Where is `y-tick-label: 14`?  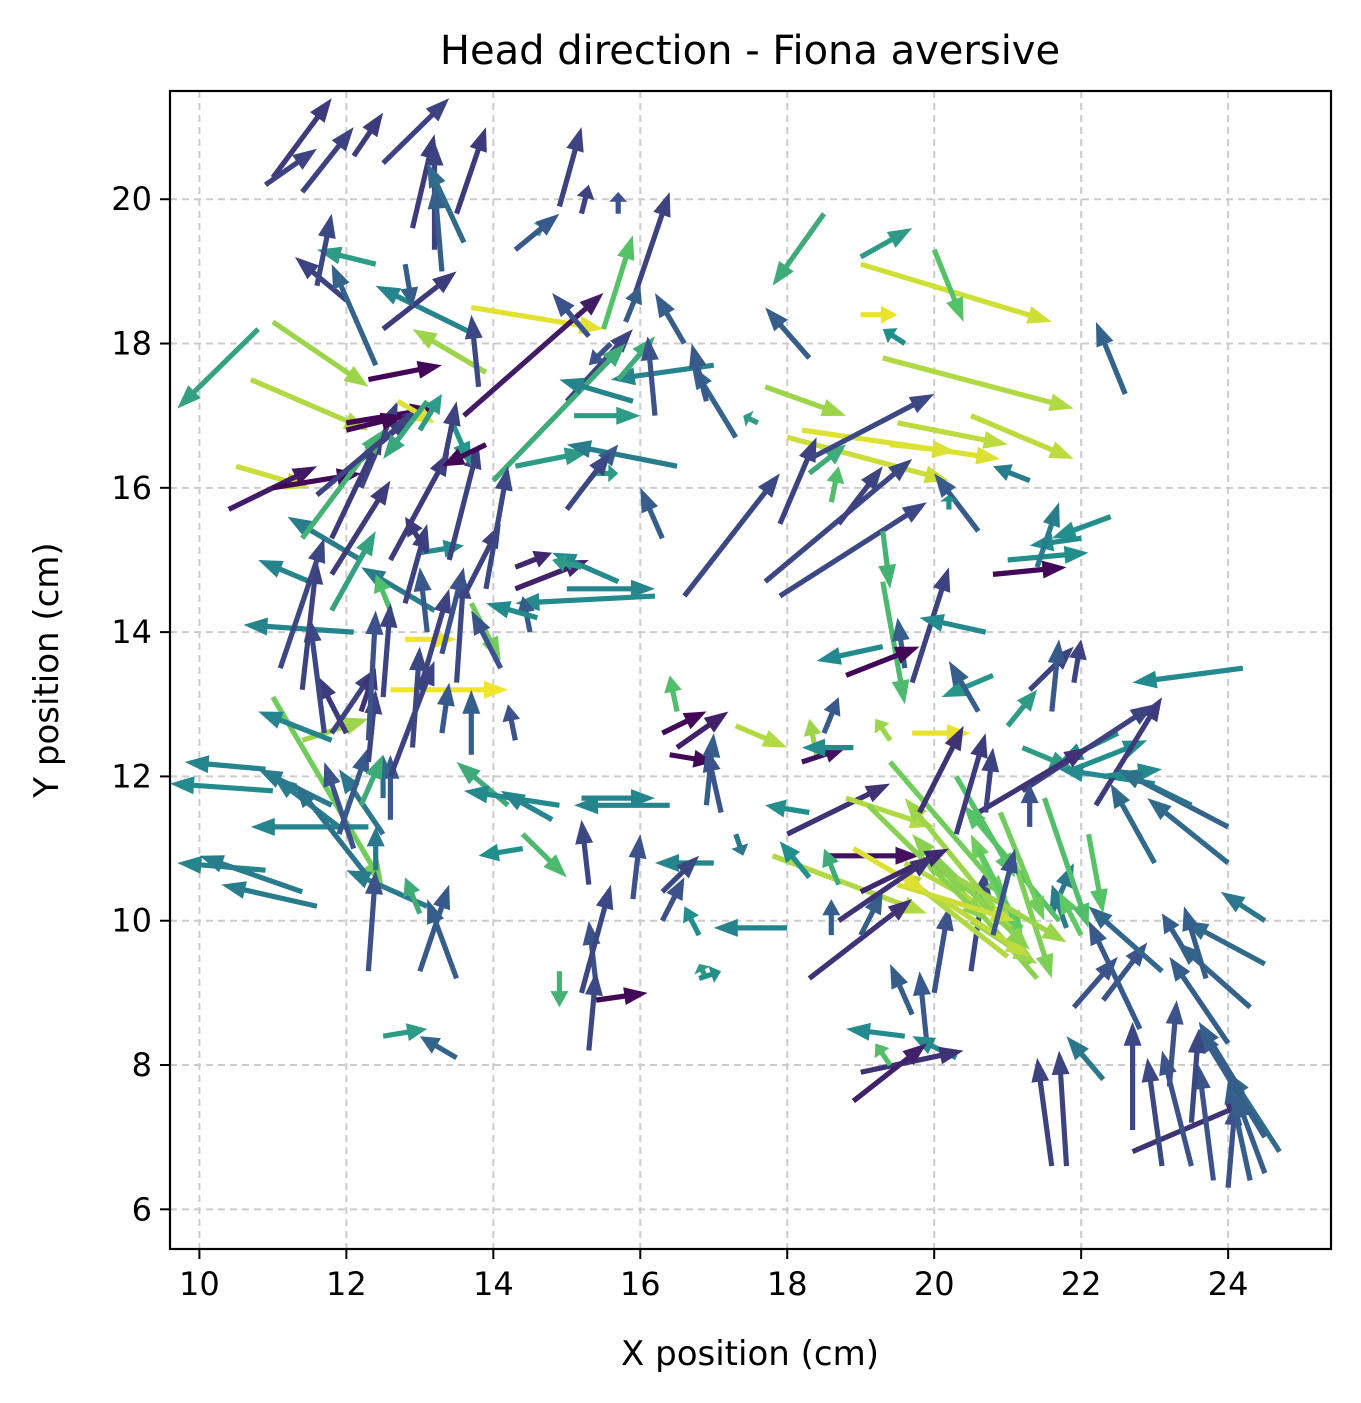 y-tick-label: 14 is located at coordinates (131, 632).